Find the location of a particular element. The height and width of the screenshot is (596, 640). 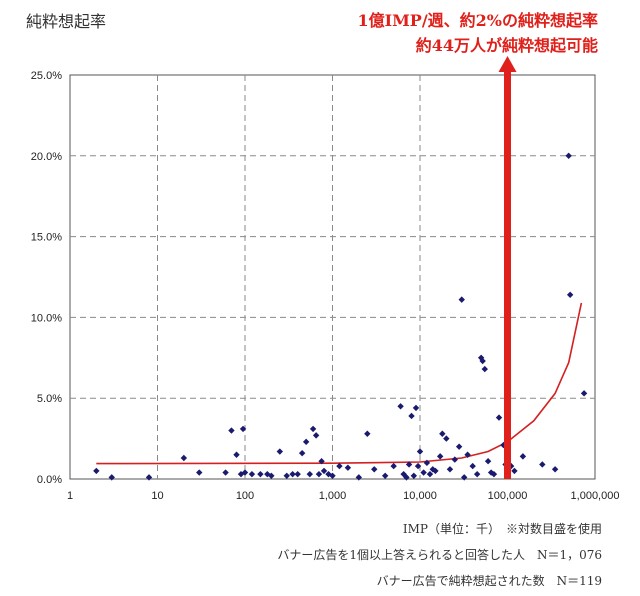

y-axis-title: 純粋想起率 is located at coordinates (66, 21).